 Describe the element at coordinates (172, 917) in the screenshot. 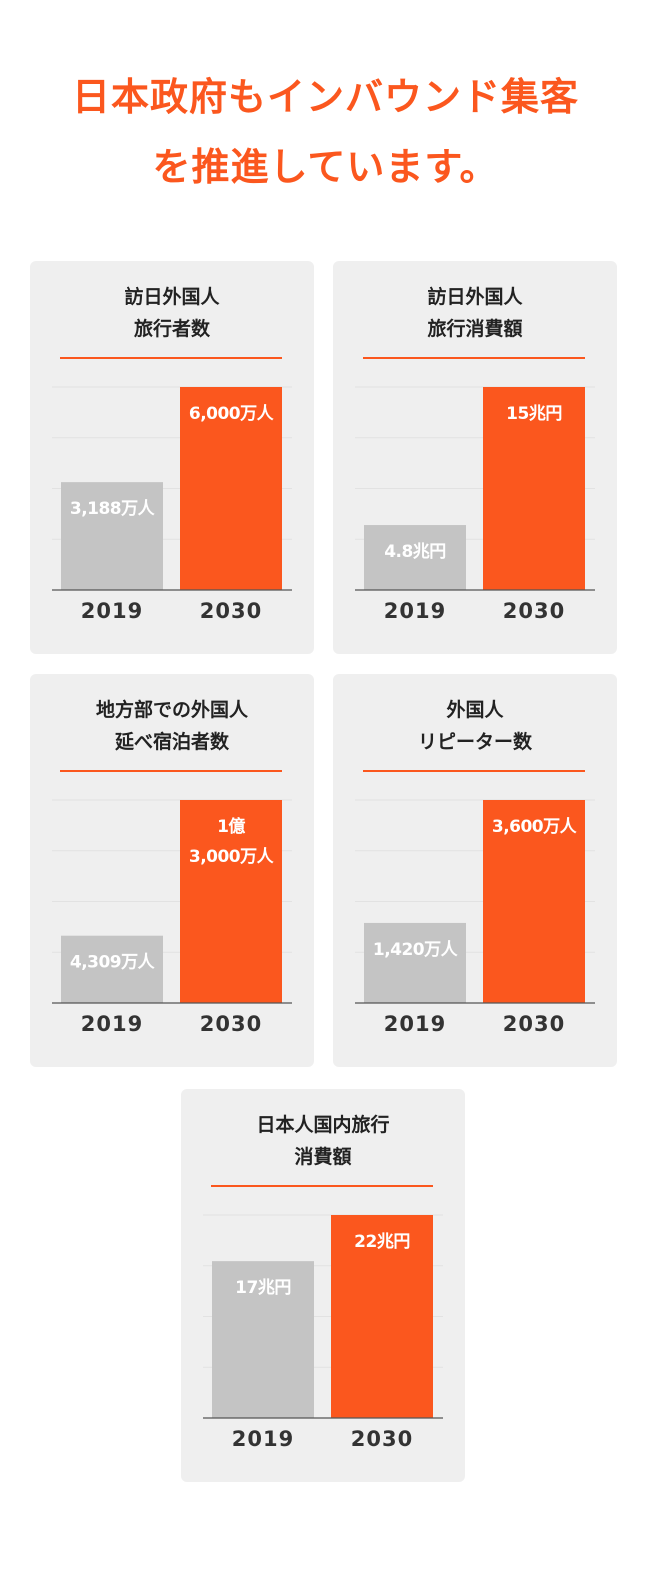

I see `chart-svg: 4,309万人 2019 1億 3,000万人 2030` at that location.